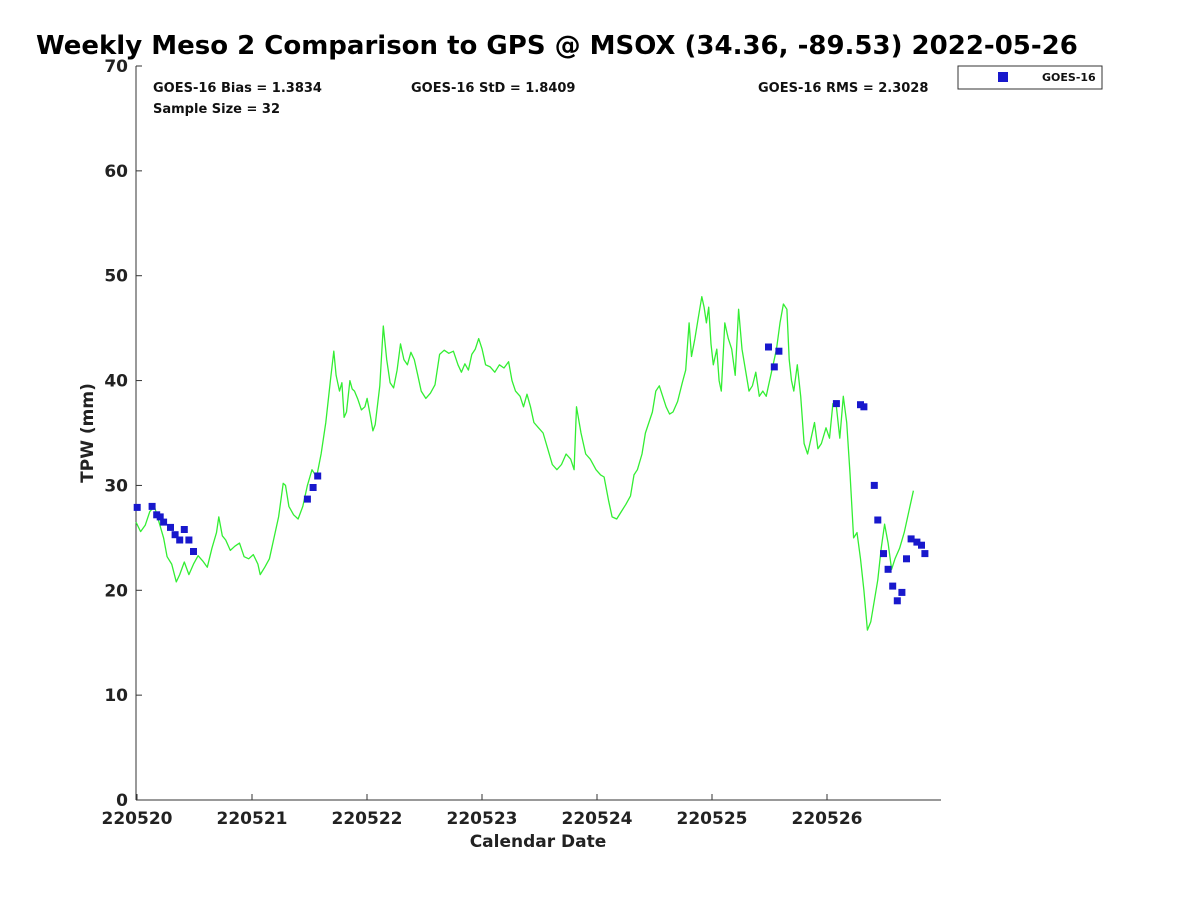  I want to click on y-tick-label: 60, so click(116, 172).